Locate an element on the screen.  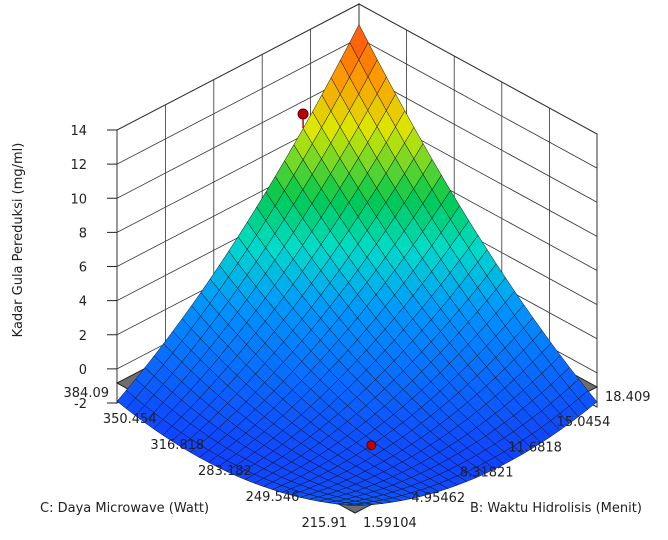
x-axis-label: C: Daya Microwave (Watt) is located at coordinates (124, 508).